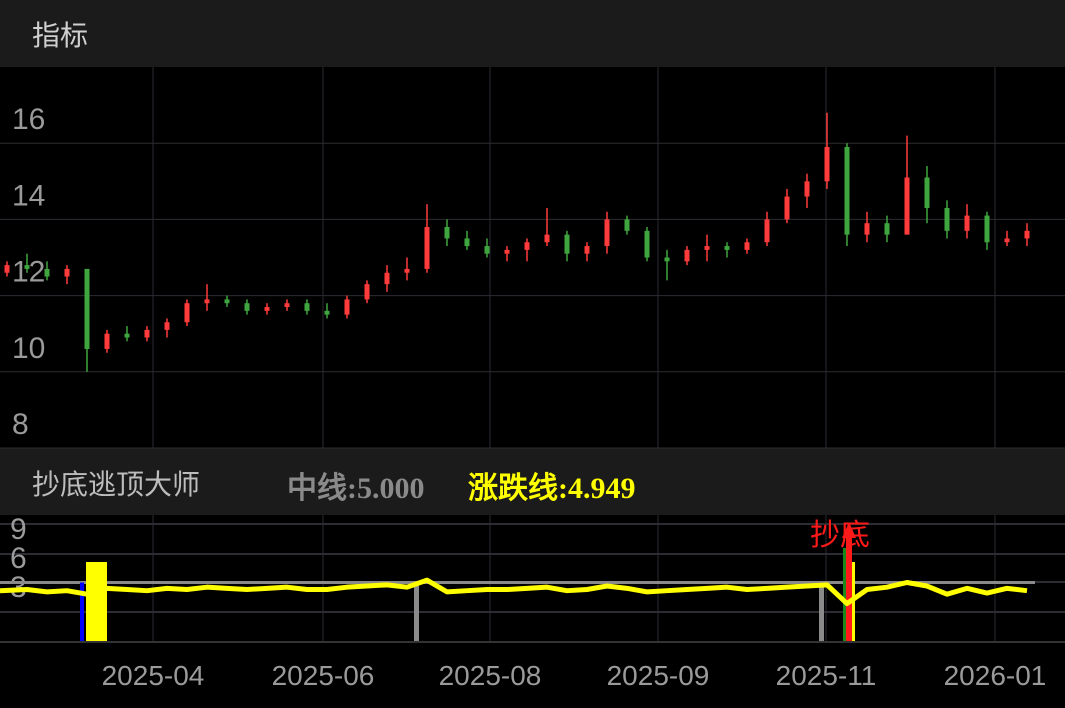  I want to click on mid-line-value: 中线:5.000, so click(356, 488).